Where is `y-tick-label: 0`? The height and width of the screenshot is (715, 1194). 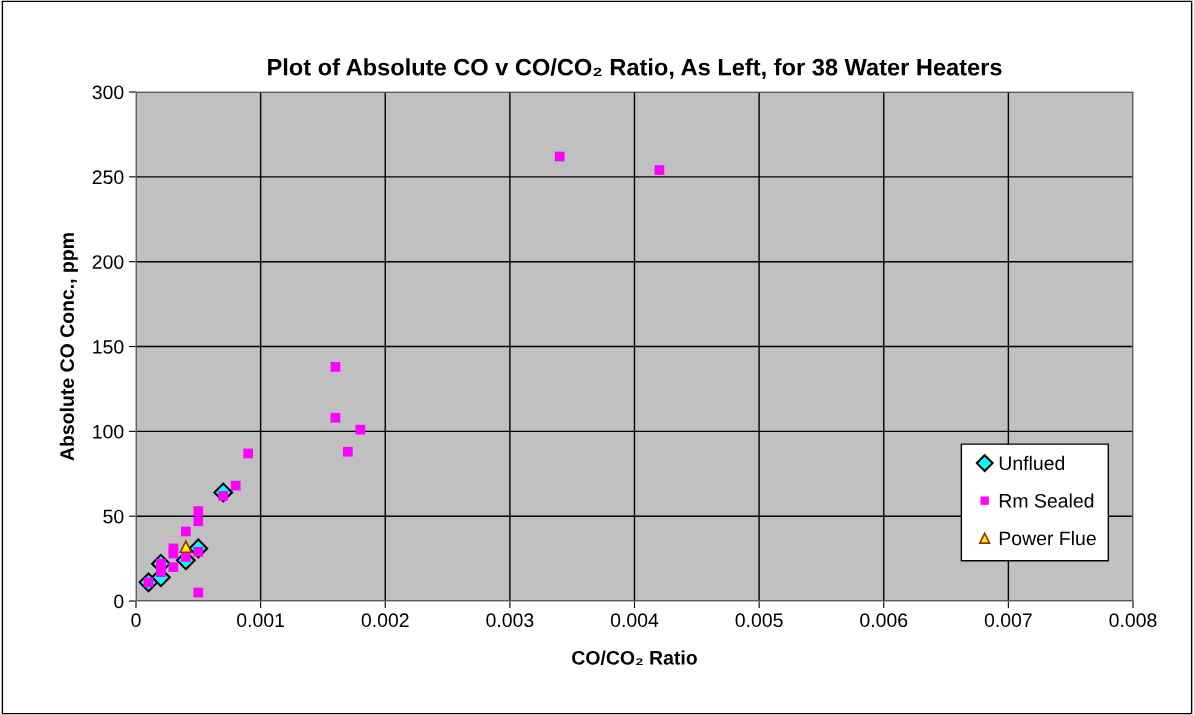 y-tick-label: 0 is located at coordinates (119, 601).